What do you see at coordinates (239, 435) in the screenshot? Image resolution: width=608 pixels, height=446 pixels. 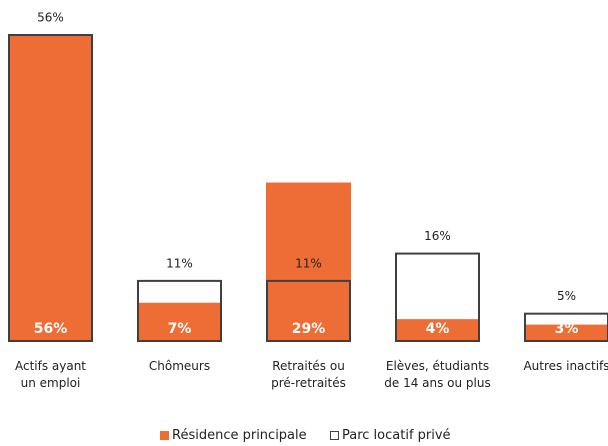 I see `legend-label: Résidence principale` at bounding box center [239, 435].